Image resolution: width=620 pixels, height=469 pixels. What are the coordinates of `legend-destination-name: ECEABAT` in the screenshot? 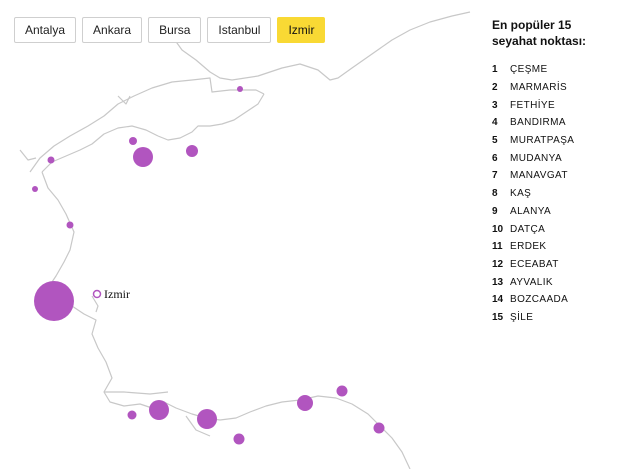 It's located at (534, 264).